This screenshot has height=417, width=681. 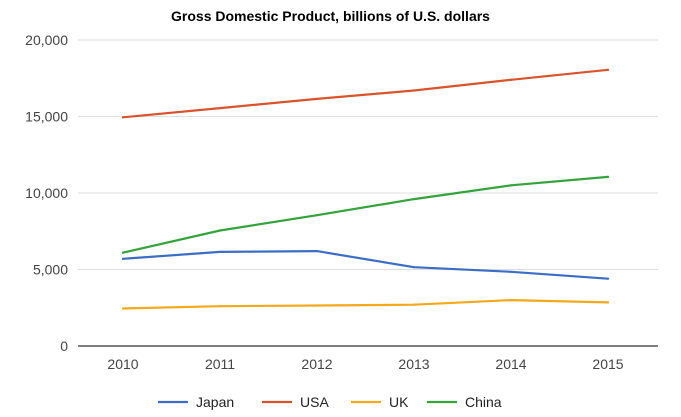 What do you see at coordinates (365, 93) in the screenshot?
I see `series-line-usa` at bounding box center [365, 93].